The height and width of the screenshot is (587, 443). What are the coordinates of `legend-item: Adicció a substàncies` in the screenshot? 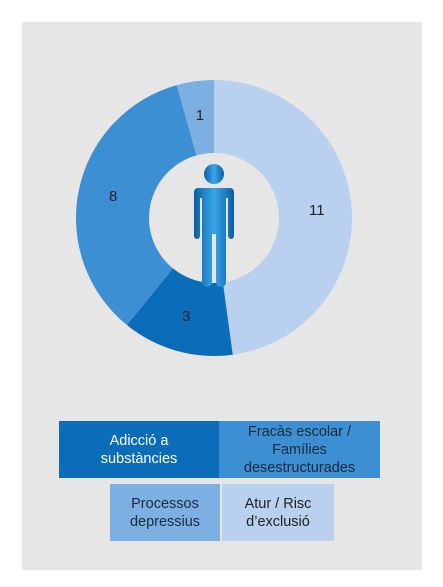 It's located at (139, 449).